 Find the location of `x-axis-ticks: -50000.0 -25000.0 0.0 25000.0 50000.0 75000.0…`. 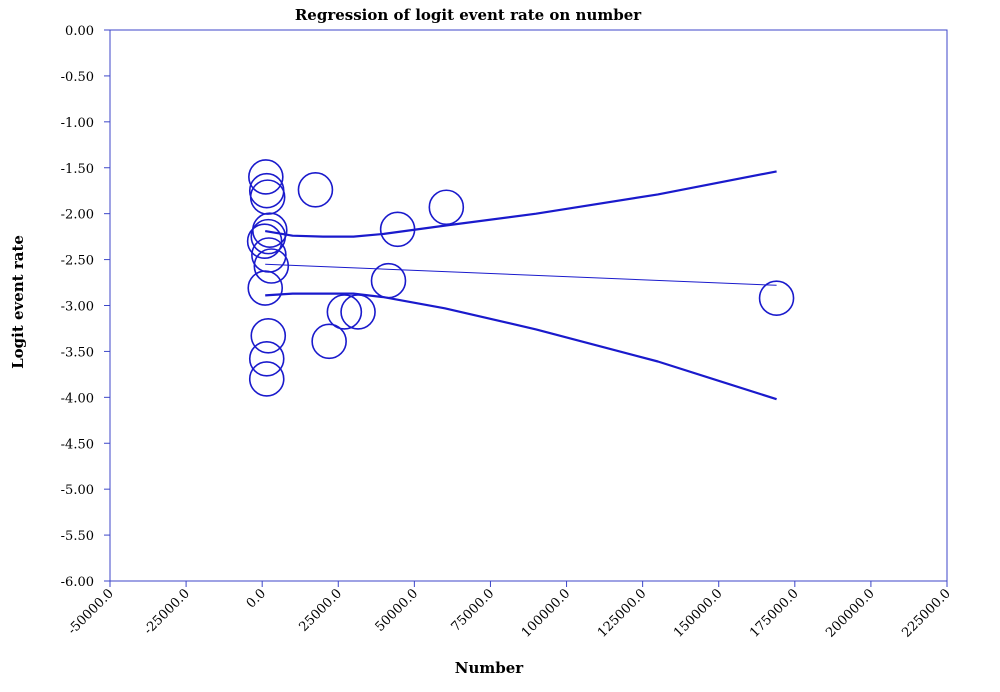

x-axis-ticks: -50000.0 -25000.0 0.0 25000.0 50000.0 75000.0… is located at coordinates (509, 611).